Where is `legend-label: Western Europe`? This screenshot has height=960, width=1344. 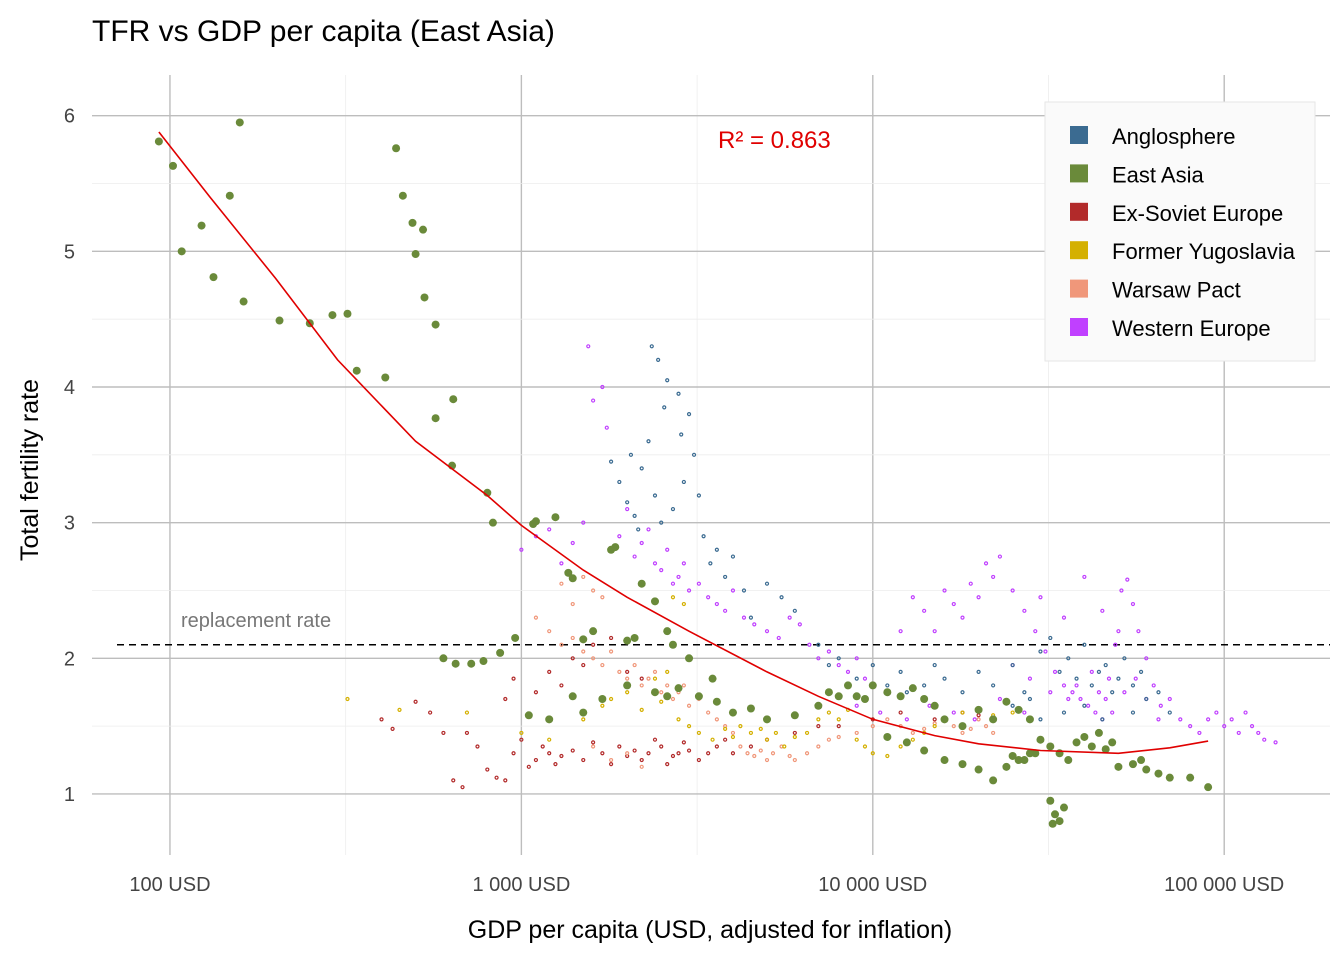 legend-label: Western Europe is located at coordinates (1191, 328).